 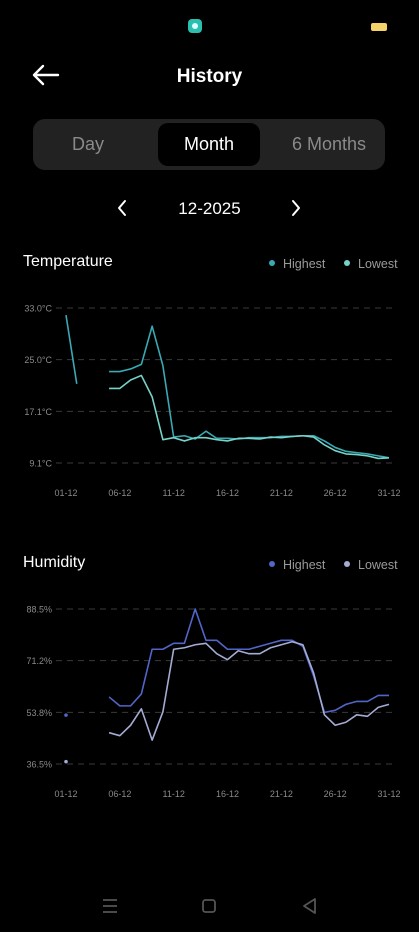 I want to click on menu-button, so click(x=110, y=906).